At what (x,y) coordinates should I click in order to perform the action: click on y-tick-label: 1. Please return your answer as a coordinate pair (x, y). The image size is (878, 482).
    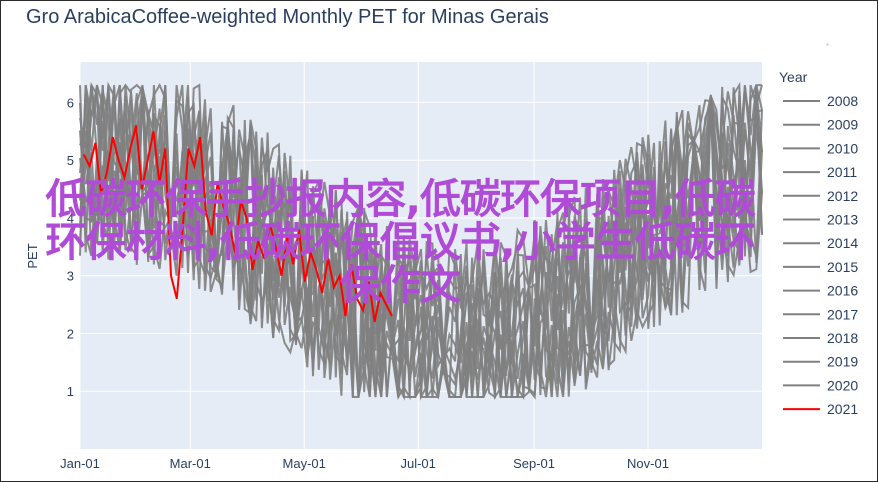
    Looking at the image, I should click on (70, 391).